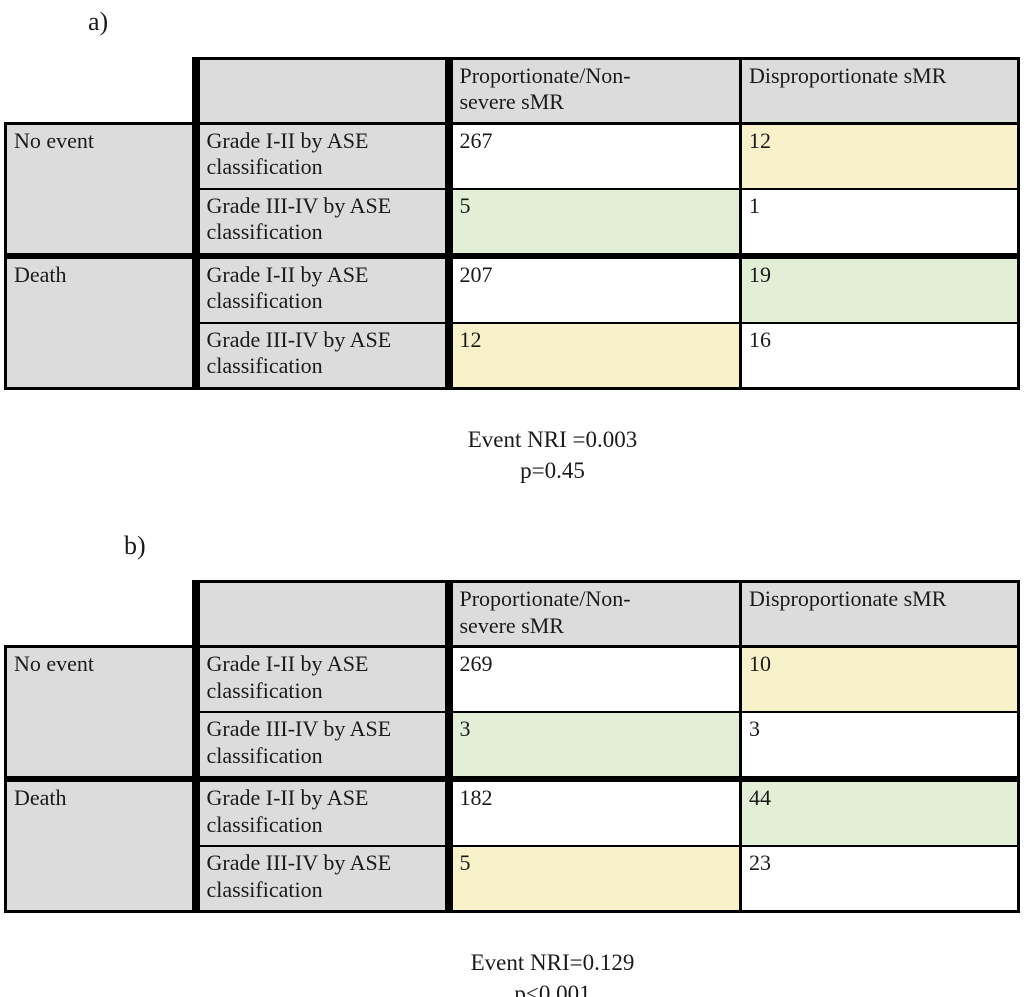  I want to click on panel-a-label: a), so click(98, 21).